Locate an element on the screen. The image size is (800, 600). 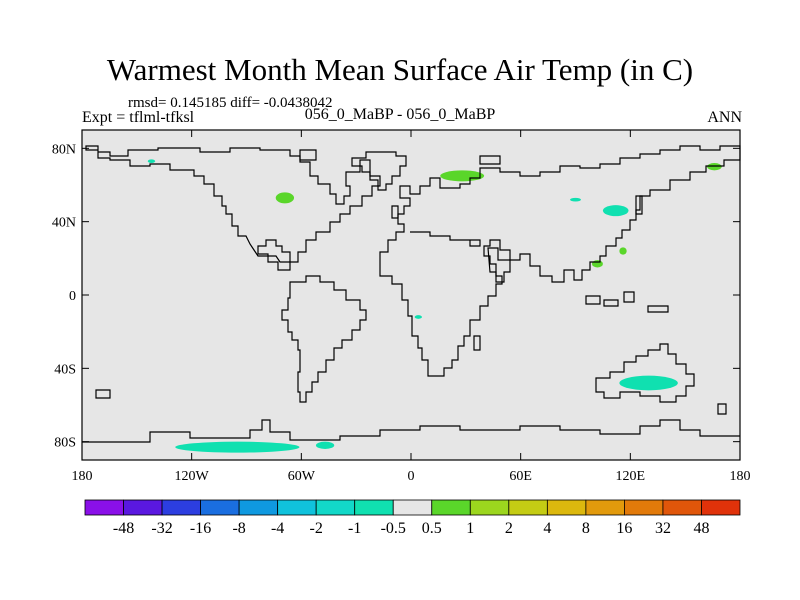
colorbar-label-10: 2 is located at coordinates (509, 528).